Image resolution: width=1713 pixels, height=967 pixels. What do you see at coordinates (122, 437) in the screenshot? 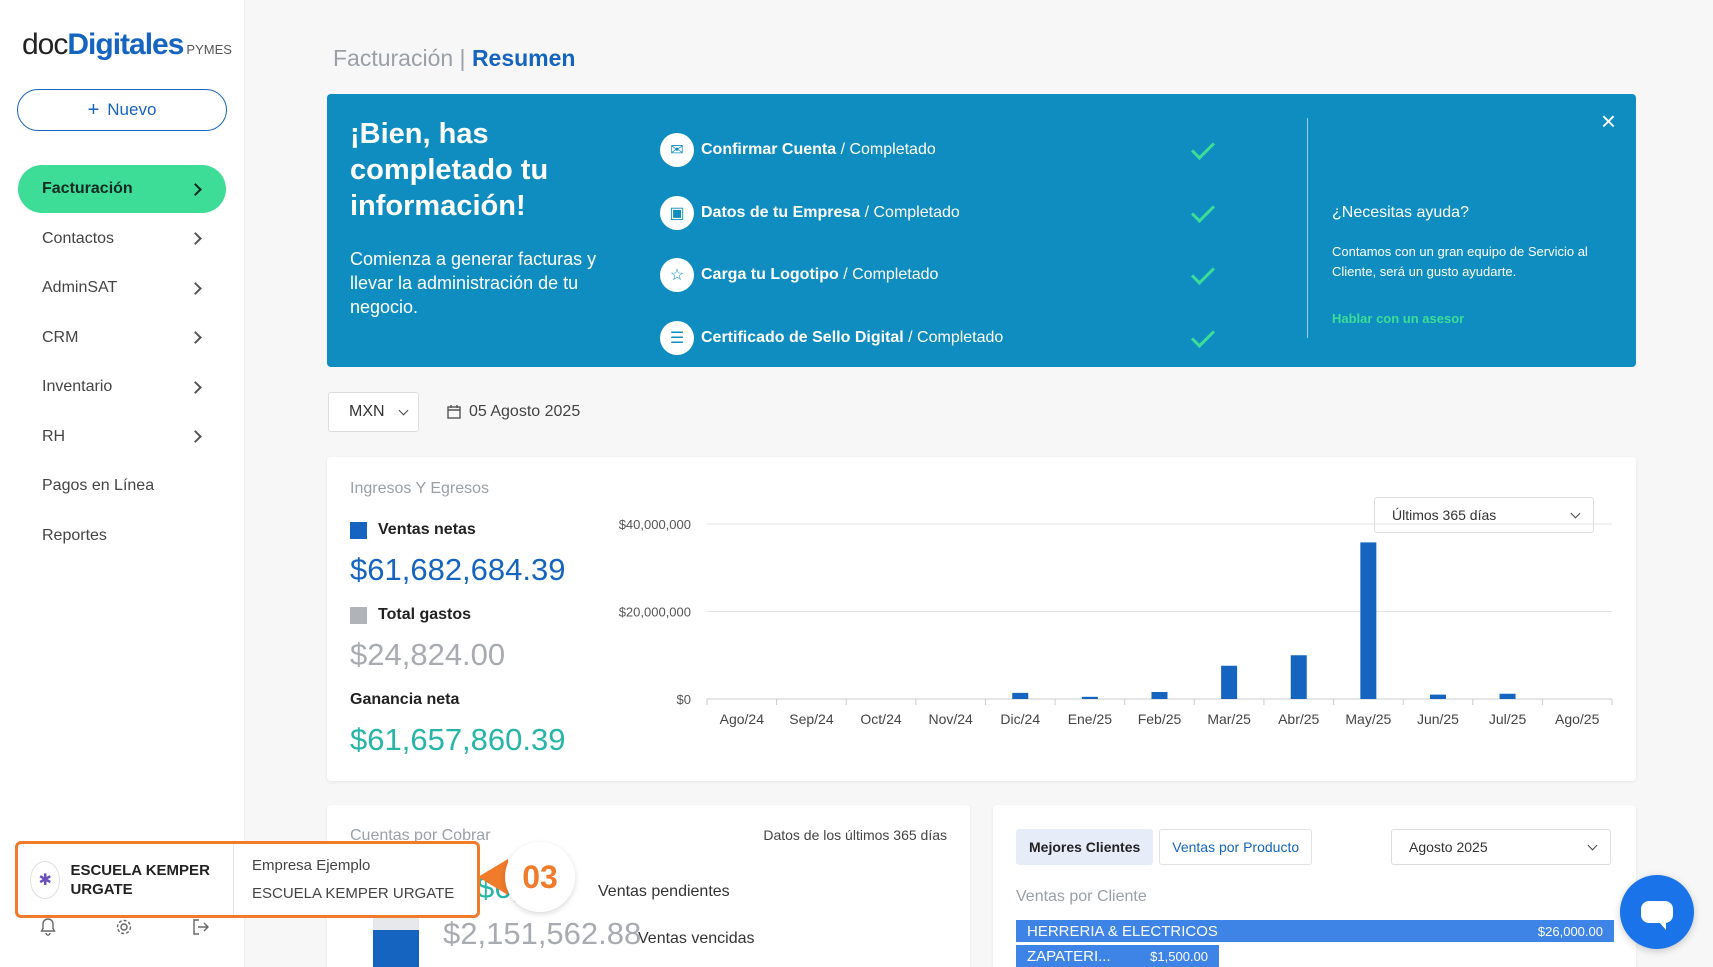
I see `sidebar-item: RH` at bounding box center [122, 437].